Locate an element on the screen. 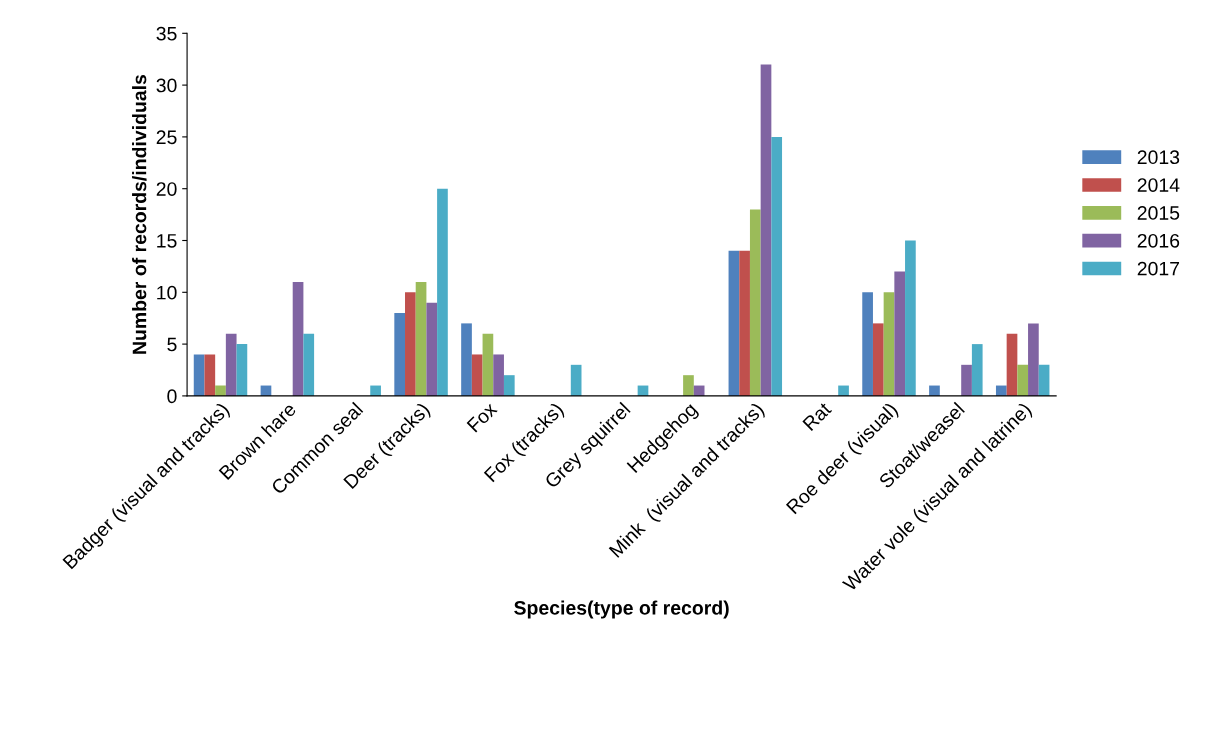 This screenshot has height=740, width=1207. y-axis-title: Number of records/individuals is located at coordinates (139, 214).